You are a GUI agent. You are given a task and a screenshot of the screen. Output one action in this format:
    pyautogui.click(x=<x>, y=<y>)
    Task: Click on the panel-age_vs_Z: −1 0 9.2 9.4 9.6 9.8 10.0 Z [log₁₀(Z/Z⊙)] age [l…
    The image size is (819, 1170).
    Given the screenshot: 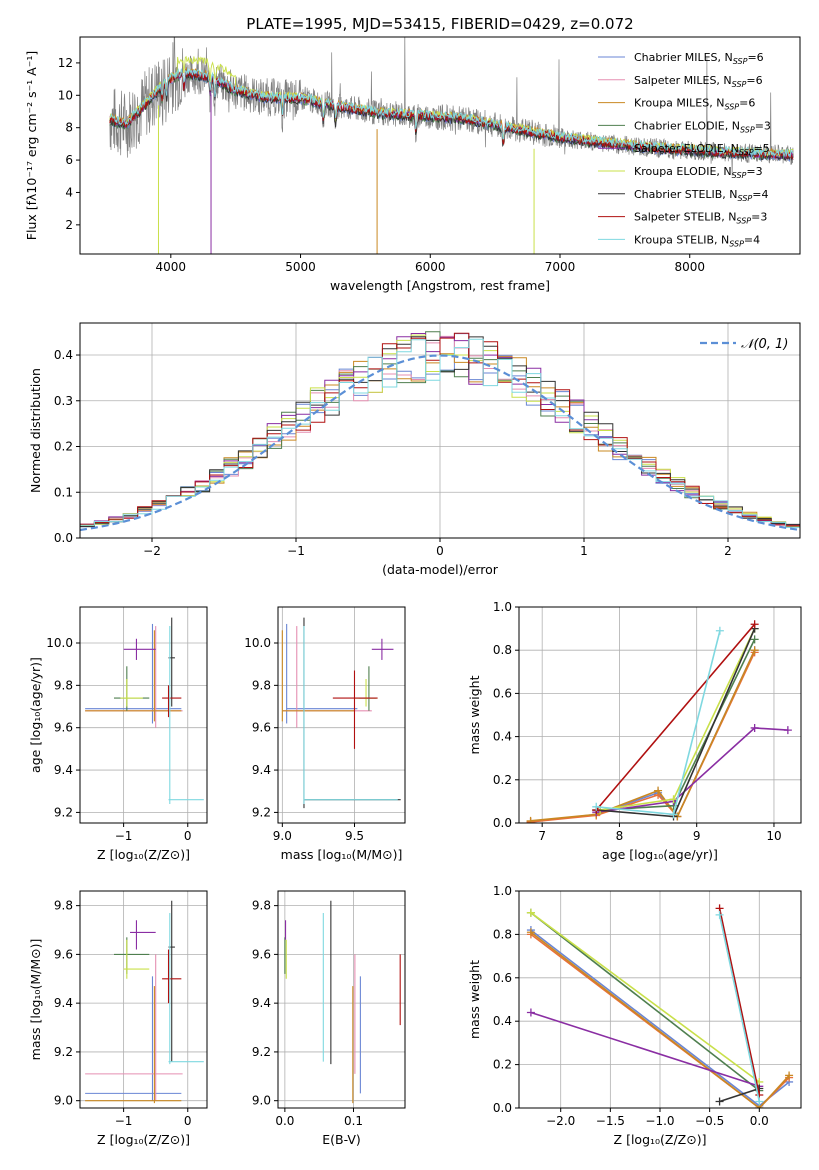 What is the action you would take?
    pyautogui.click(x=118, y=734)
    